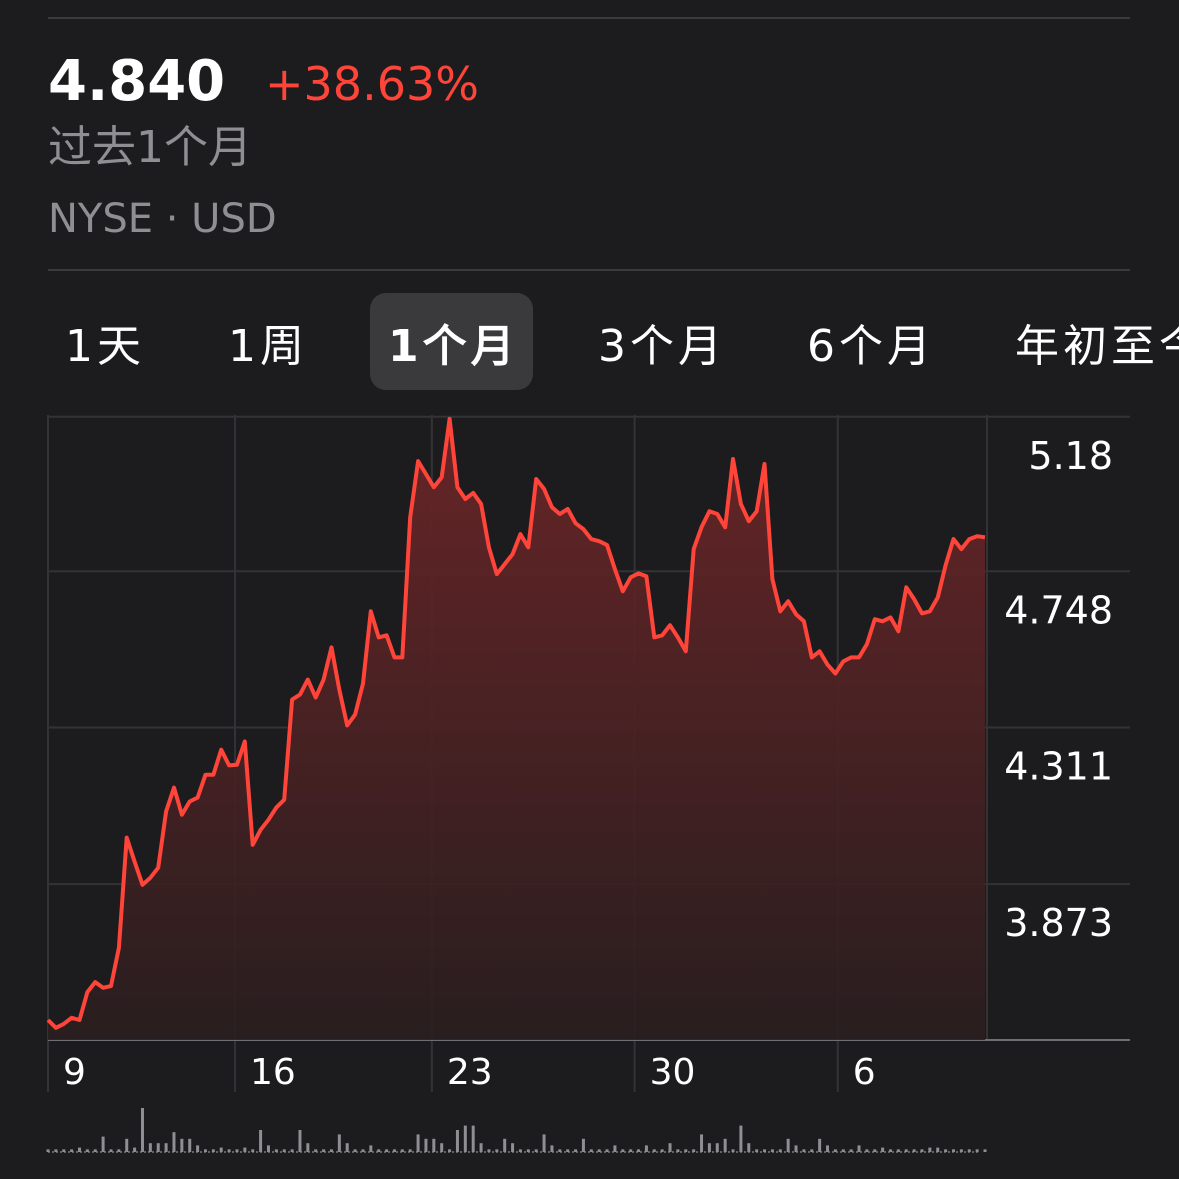 Image resolution: width=1179 pixels, height=1179 pixels. Describe the element at coordinates (1058, 767) in the screenshot. I see `y-tick-label: 4.311` at that location.